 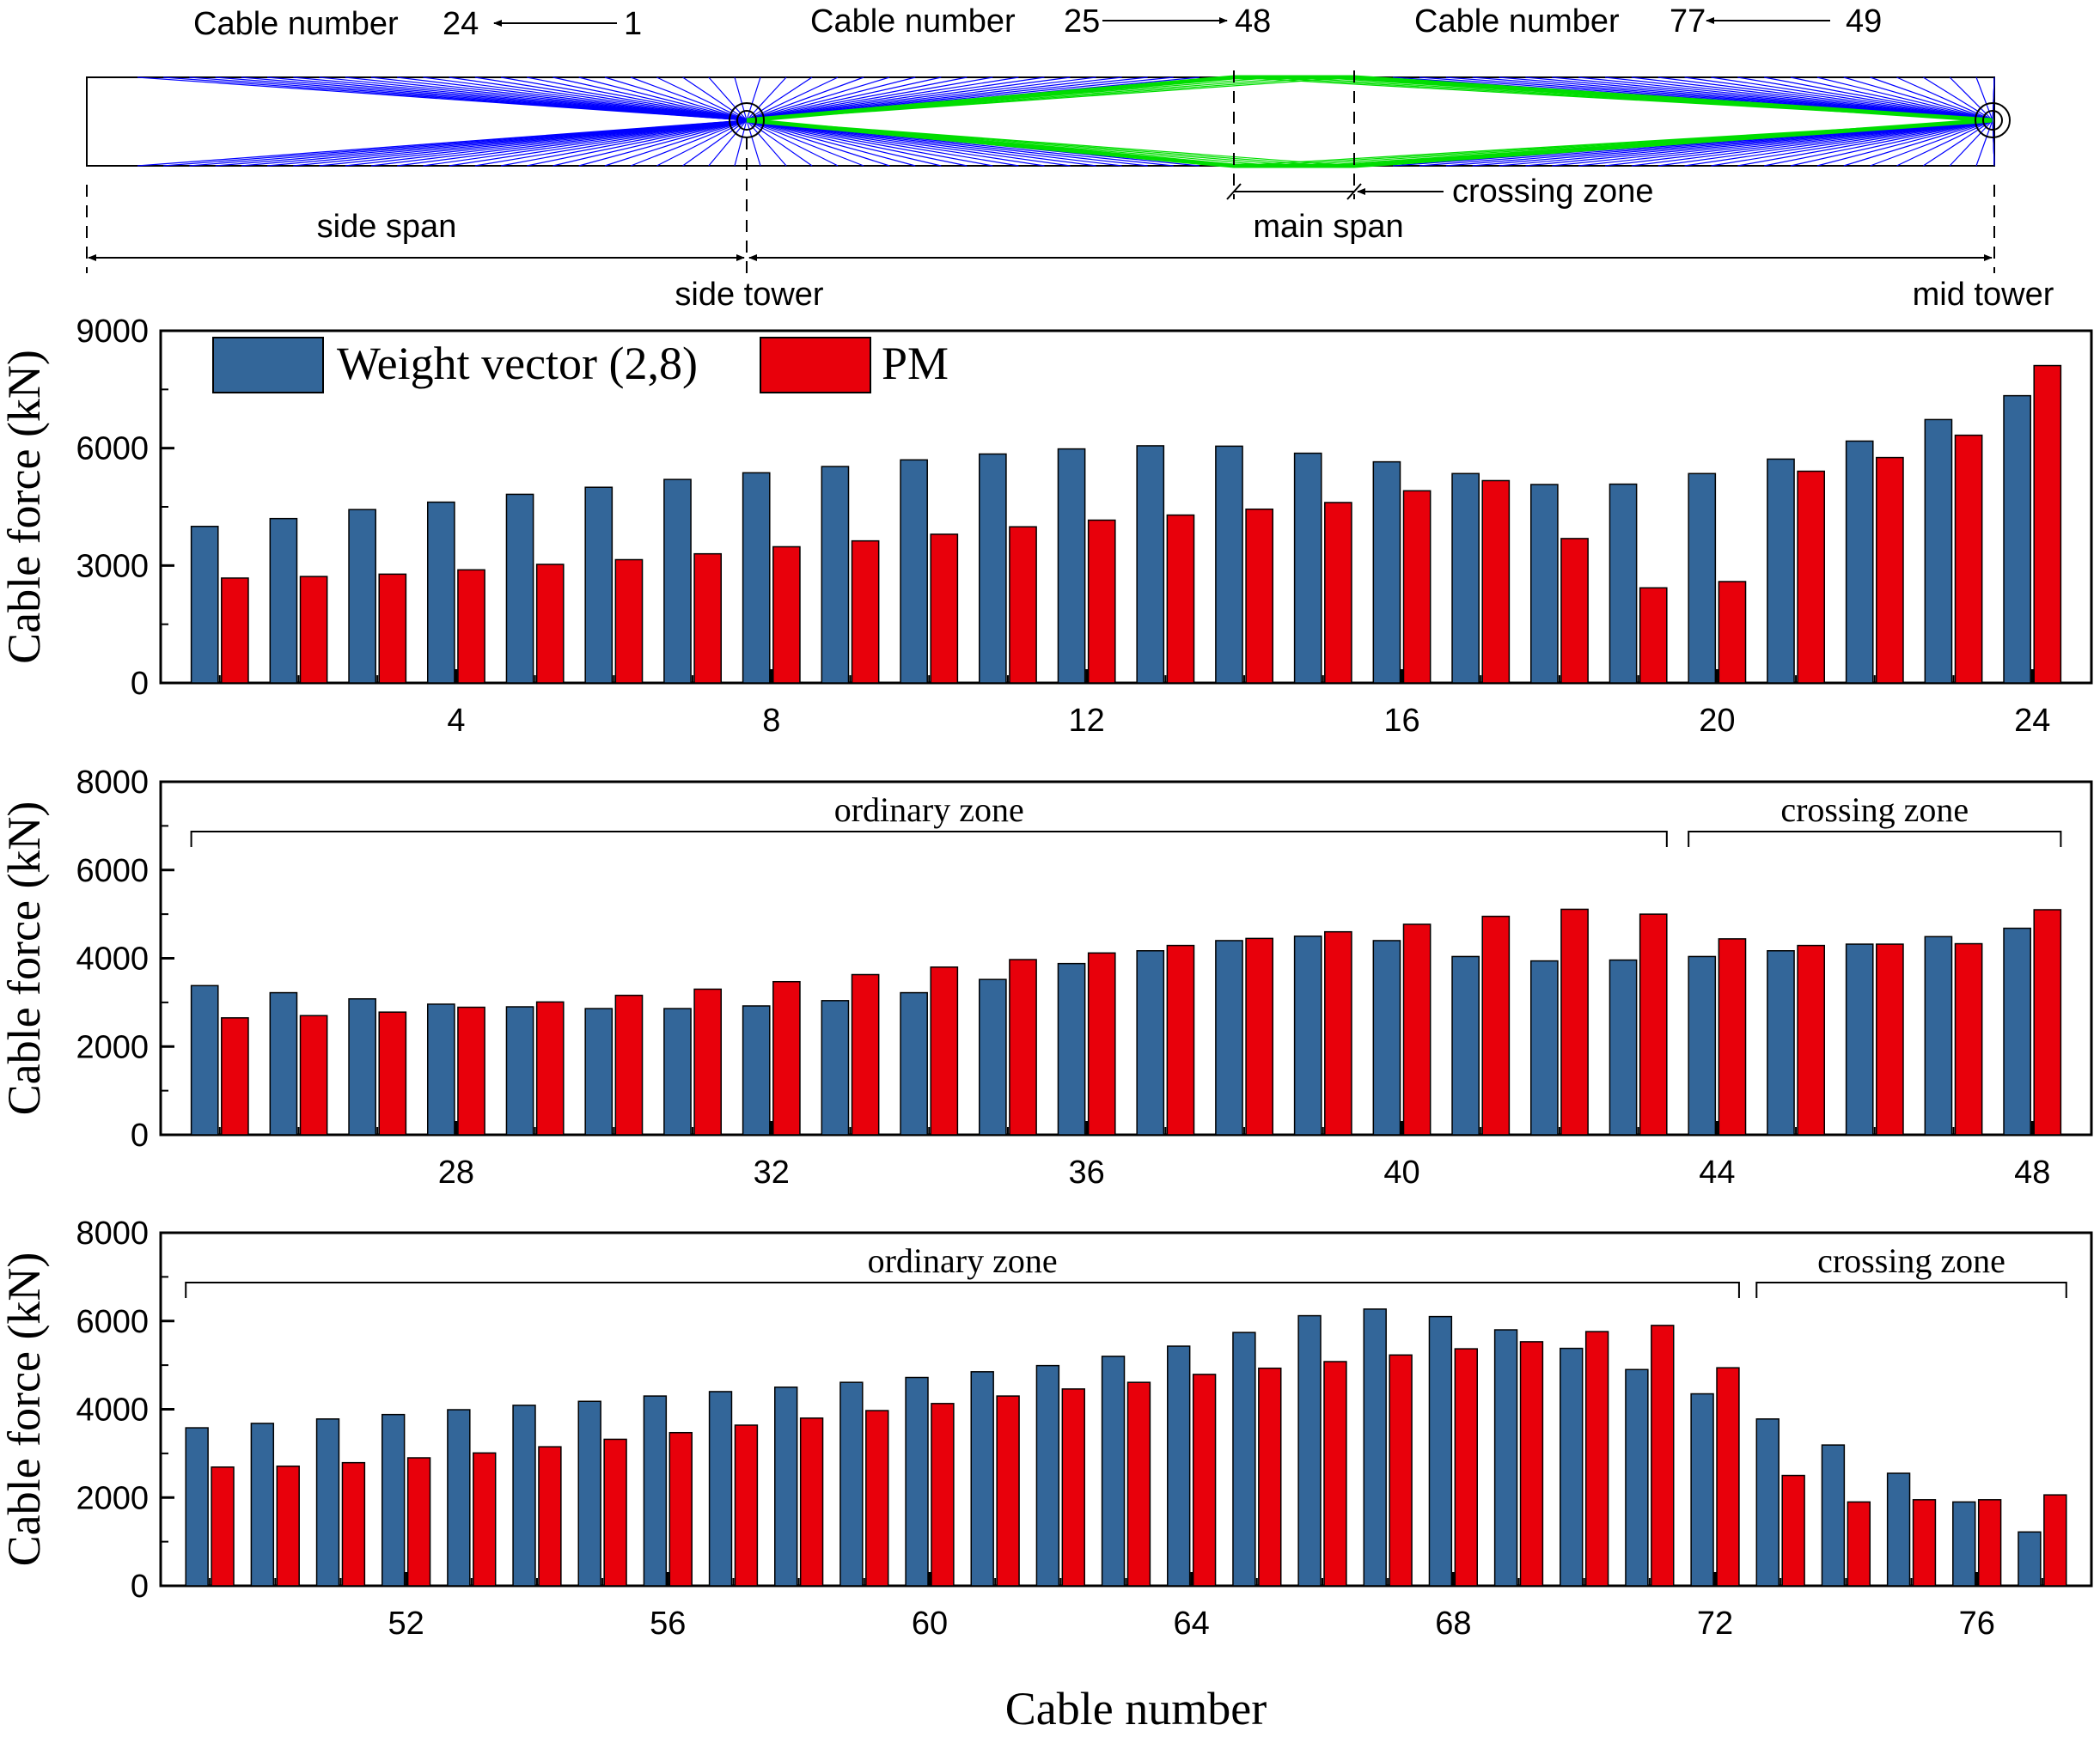 I want to click on cable-group-1-label: Cable number, so click(x=296, y=24).